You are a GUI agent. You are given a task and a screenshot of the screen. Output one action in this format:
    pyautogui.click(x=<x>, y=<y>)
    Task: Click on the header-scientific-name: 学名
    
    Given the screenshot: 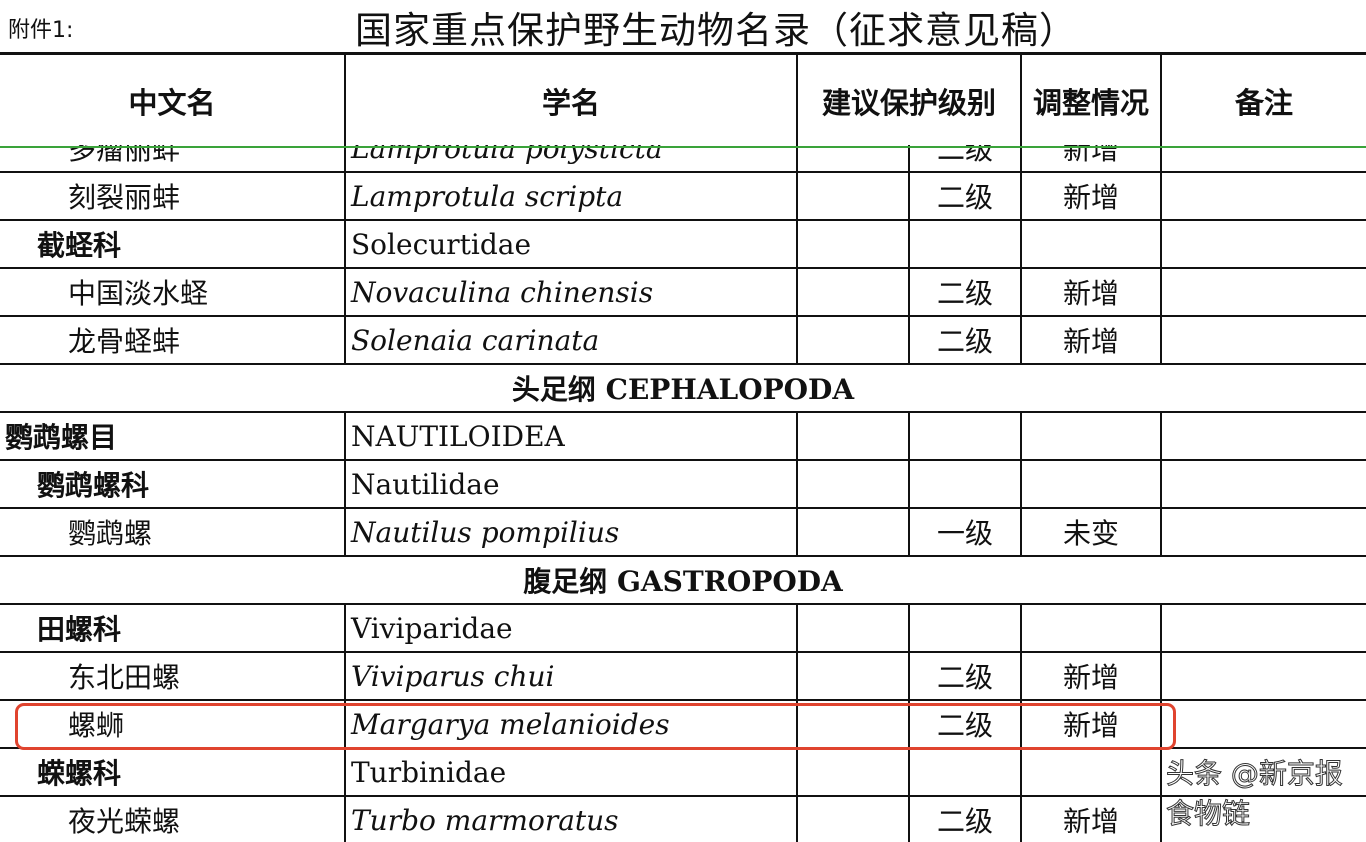 What is the action you would take?
    pyautogui.click(x=571, y=100)
    